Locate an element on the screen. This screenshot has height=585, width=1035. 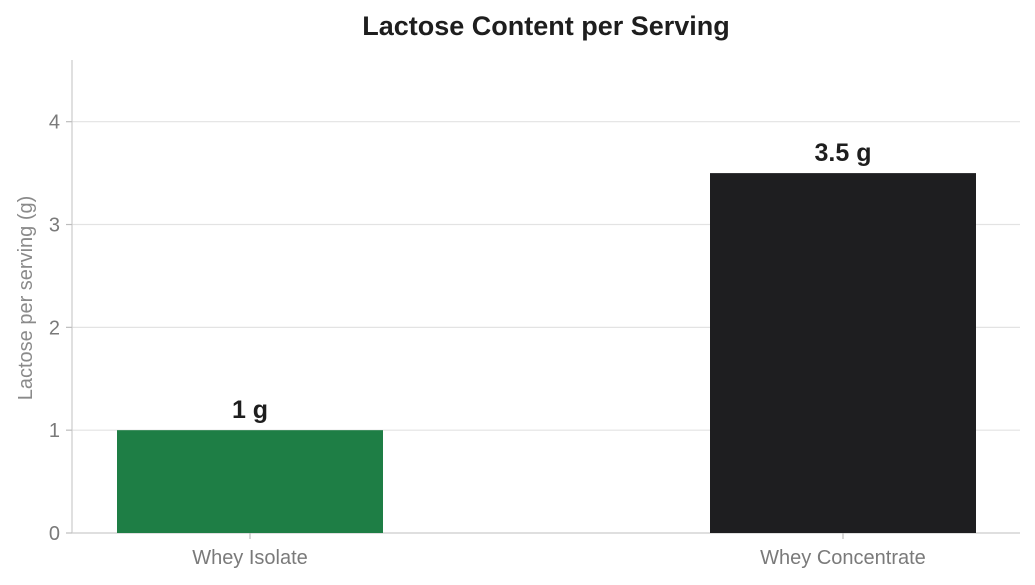
x-tick-label: Whey Isolate is located at coordinates (250, 558).